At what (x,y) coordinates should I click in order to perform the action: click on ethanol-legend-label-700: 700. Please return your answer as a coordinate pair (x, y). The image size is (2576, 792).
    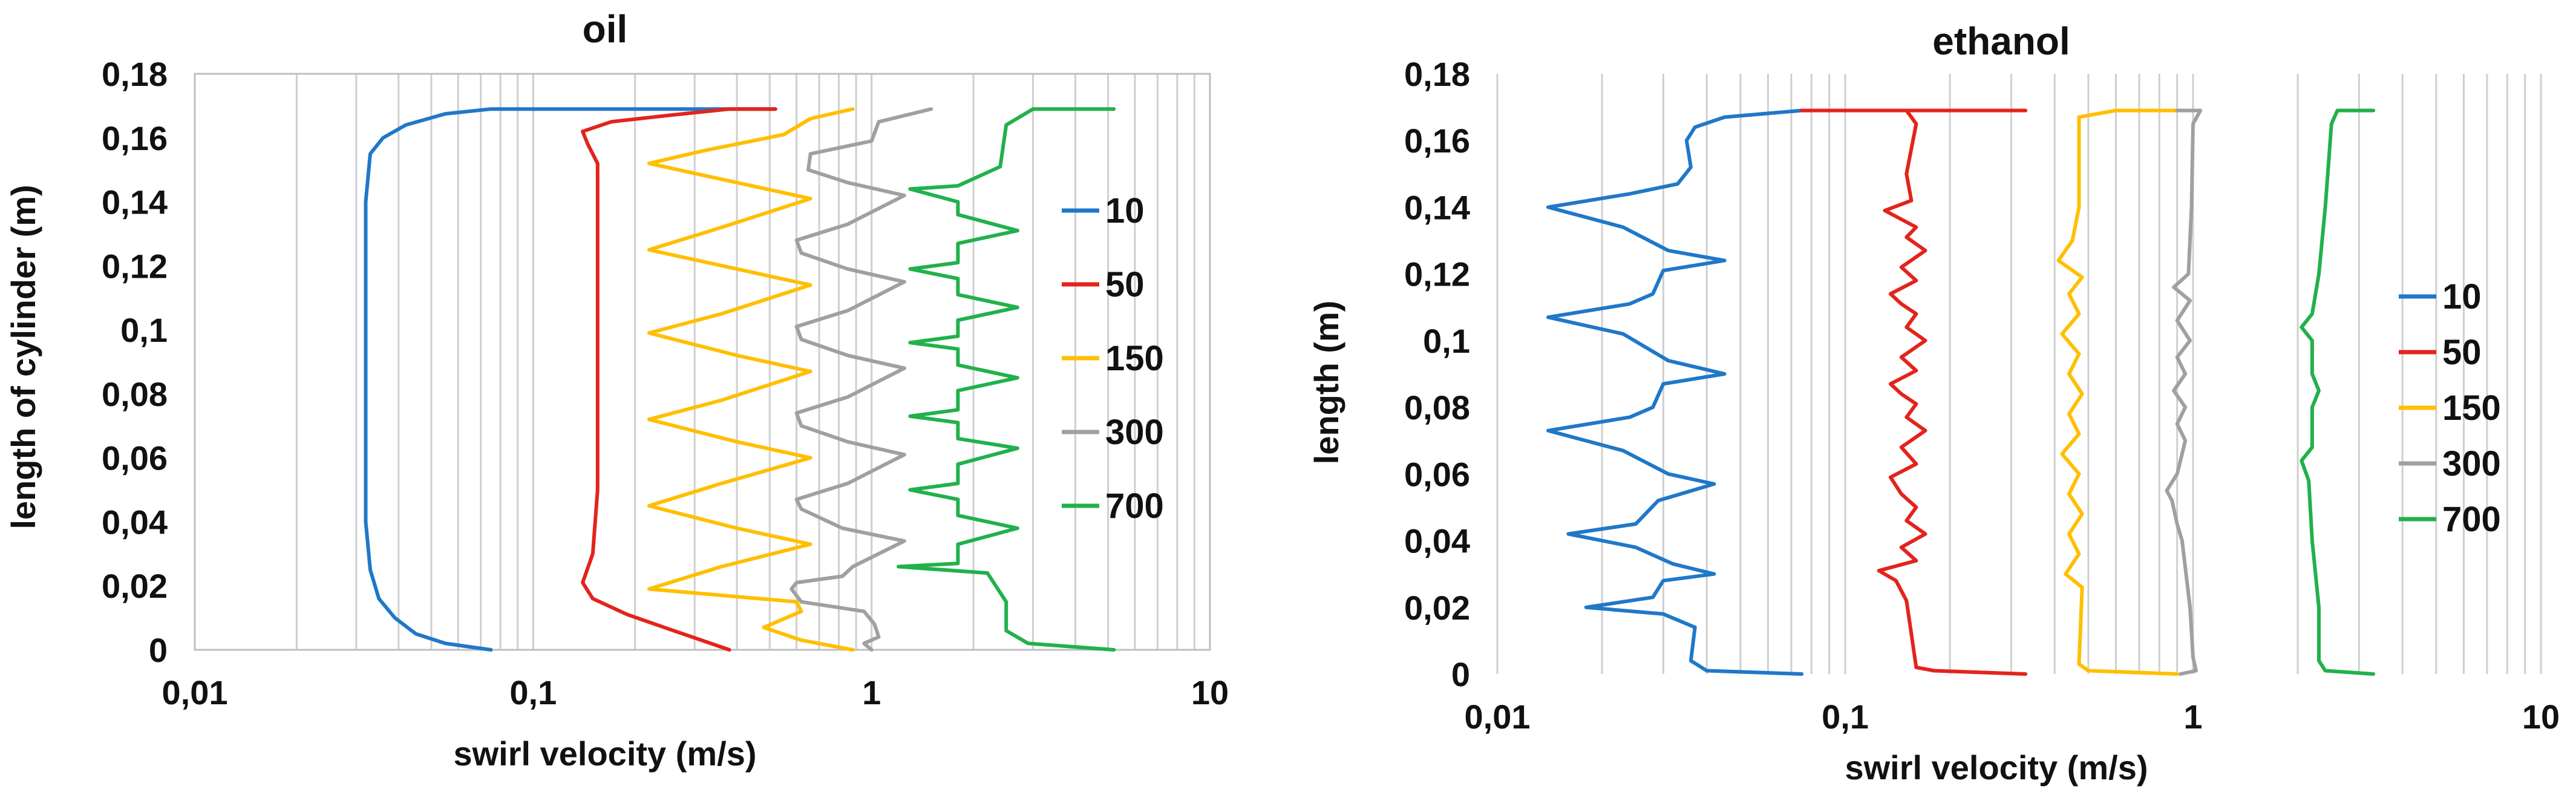
    Looking at the image, I should click on (2471, 519).